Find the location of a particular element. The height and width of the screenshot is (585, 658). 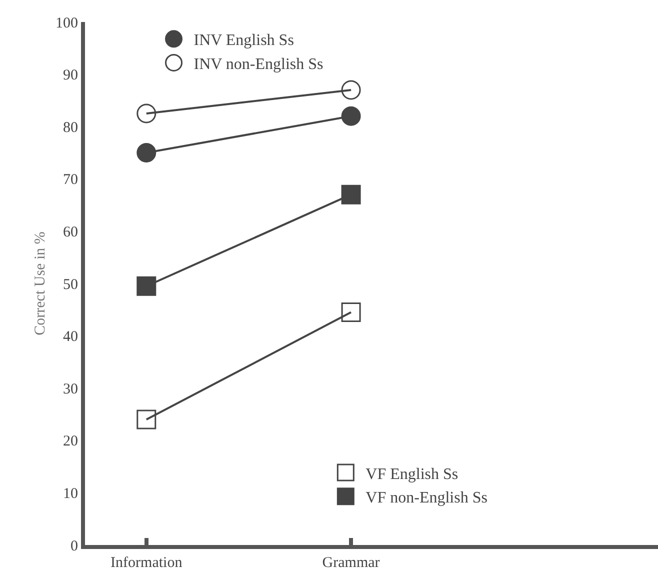

y-tick-label: 40 is located at coordinates (70, 337).